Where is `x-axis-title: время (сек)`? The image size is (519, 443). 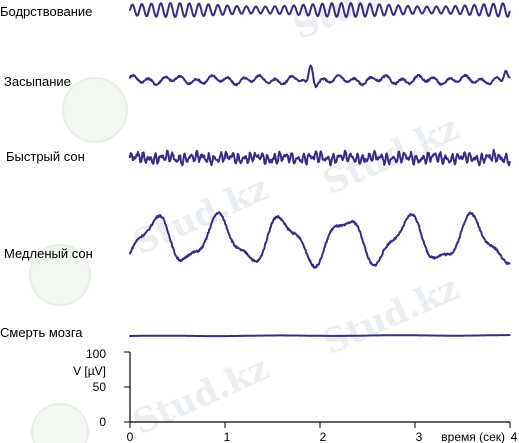
x-axis-title: время (сек) is located at coordinates (473, 436).